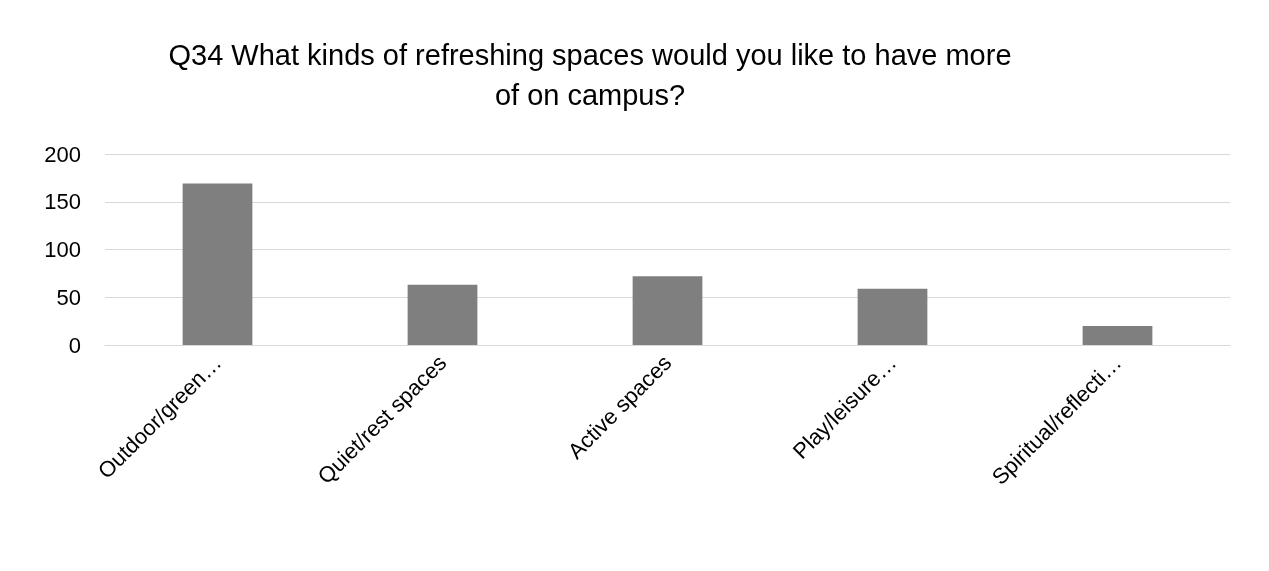 Image resolution: width=1269 pixels, height=571 pixels. What do you see at coordinates (74, 345) in the screenshot?
I see `y-tick-label: 0` at bounding box center [74, 345].